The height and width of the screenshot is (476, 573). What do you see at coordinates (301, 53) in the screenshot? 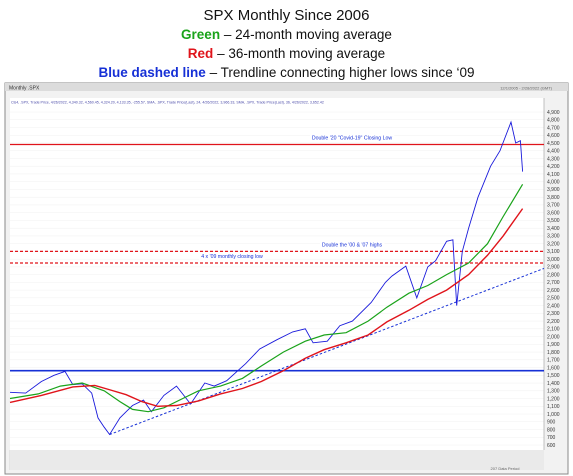
I see `legend-red-text: – 36-month moving average` at bounding box center [301, 53].